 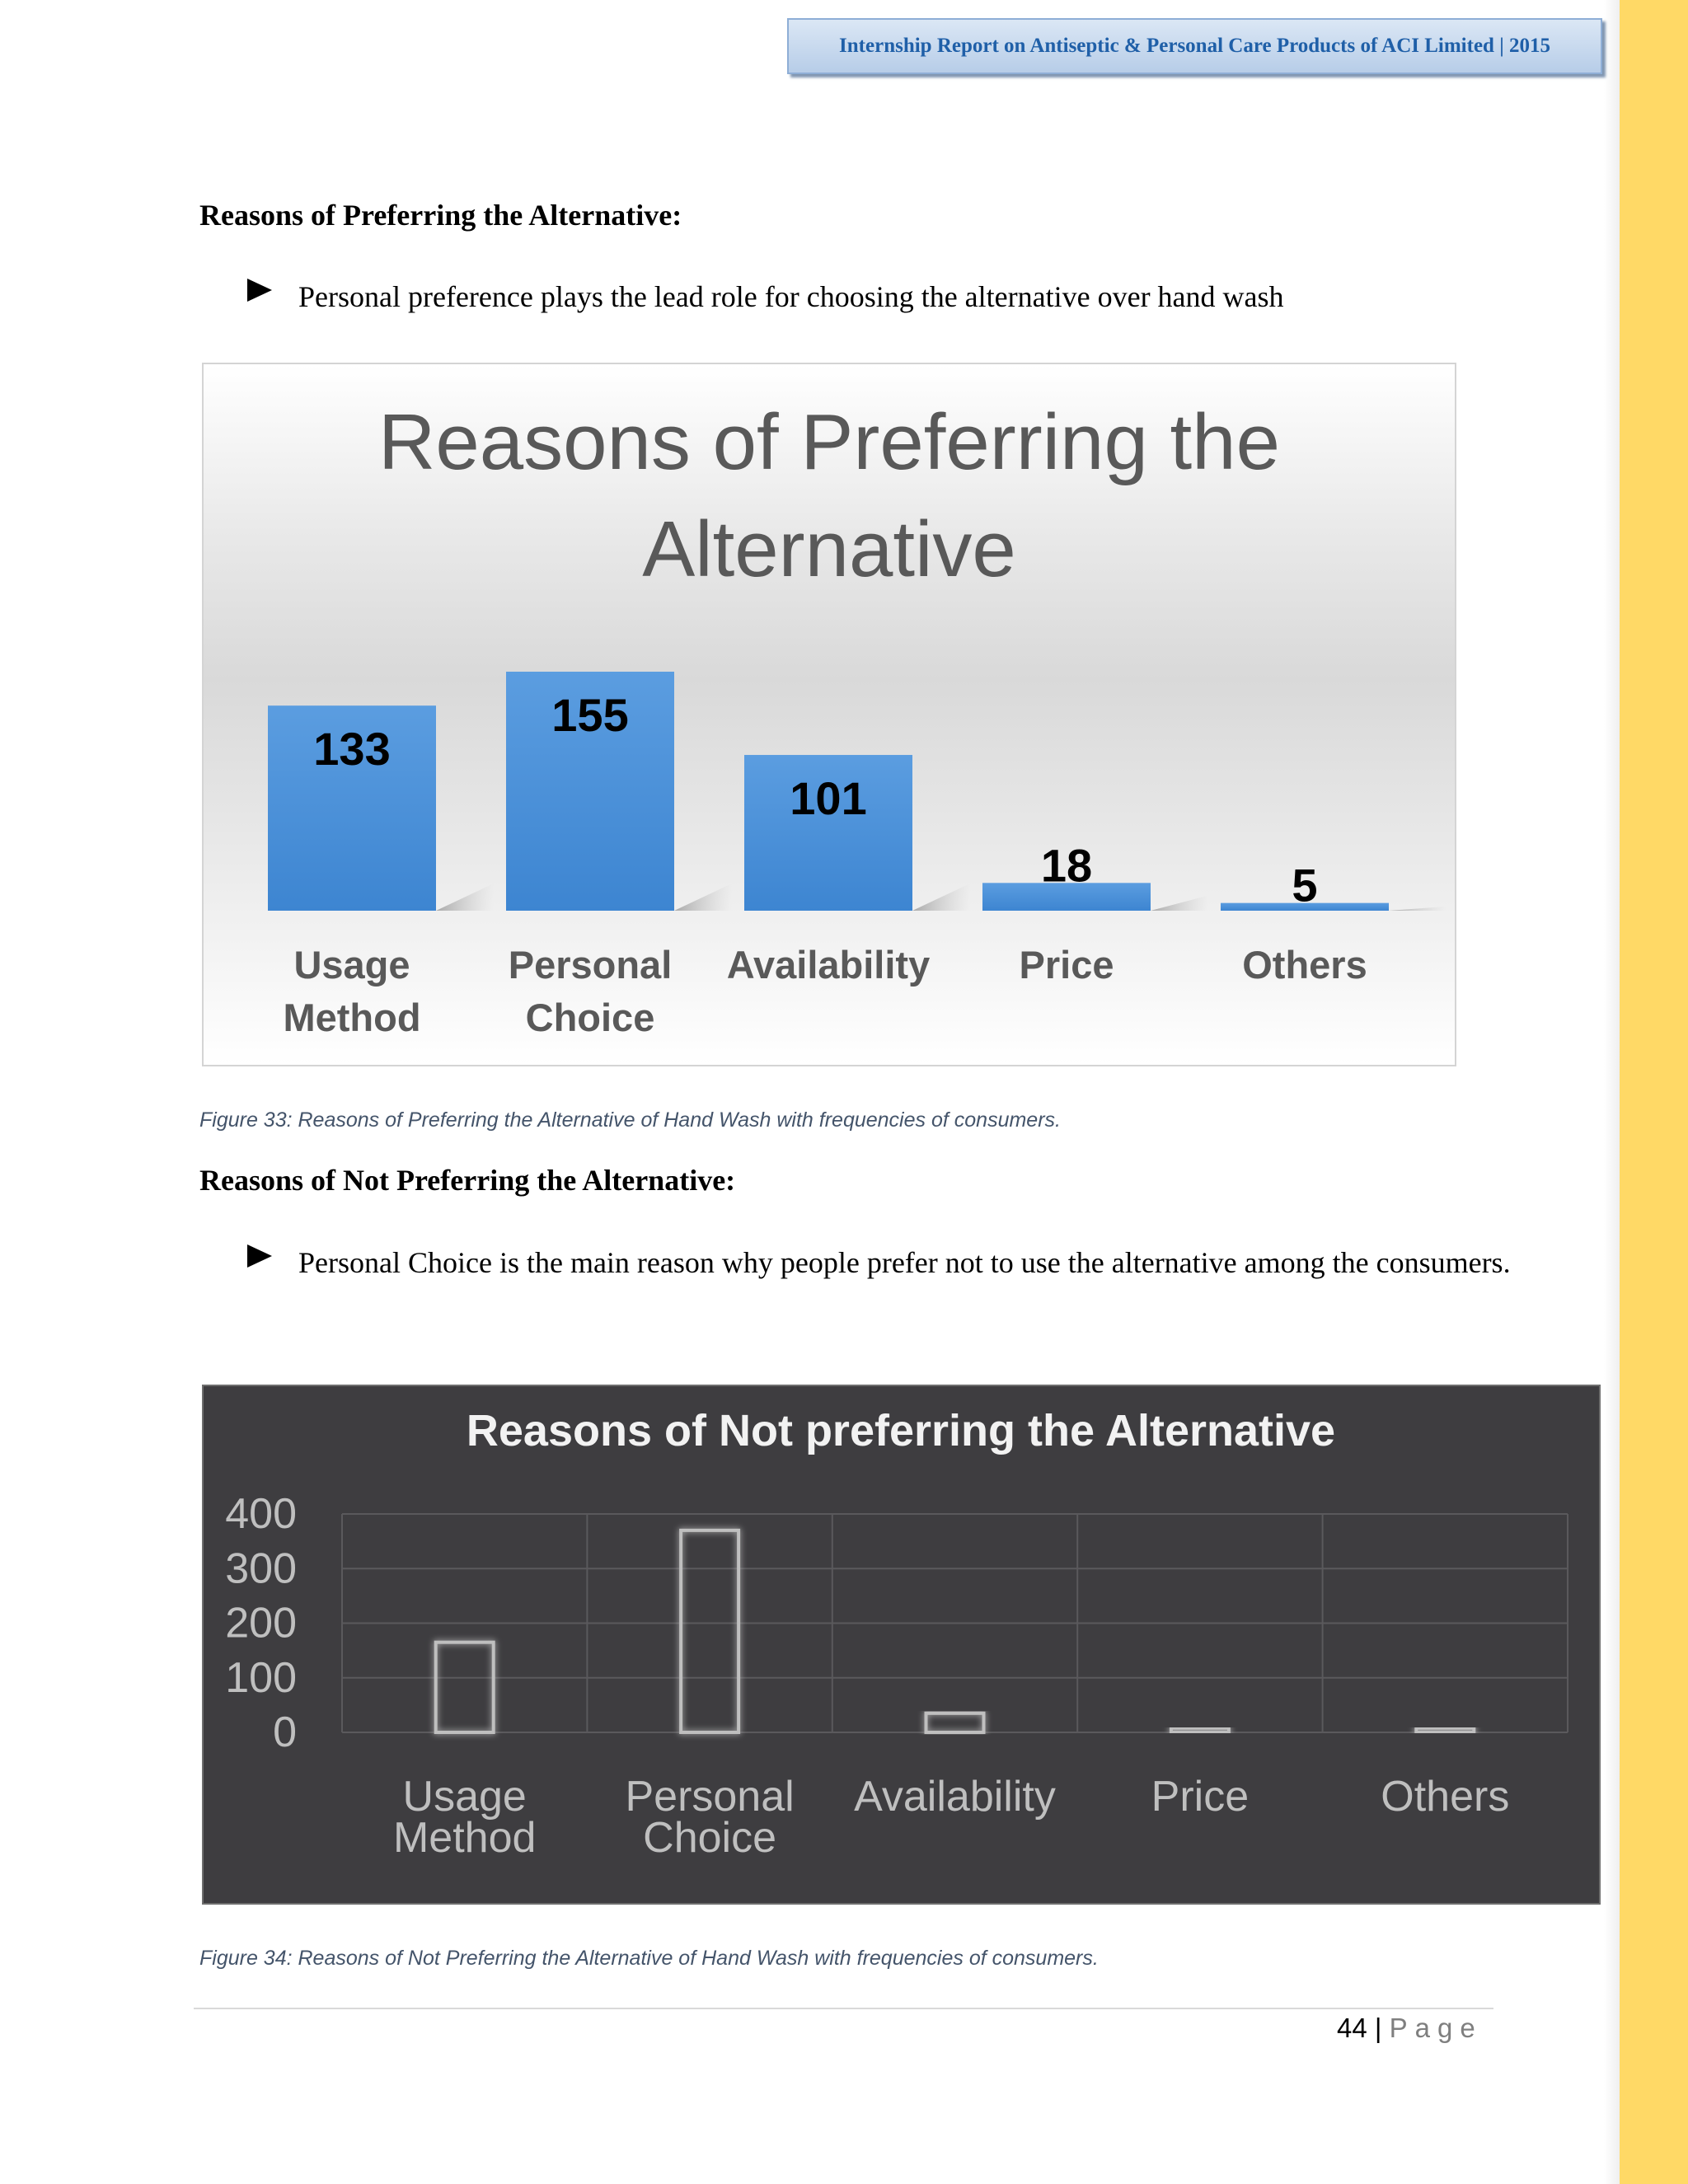 What do you see at coordinates (441, 215) in the screenshot?
I see `section-heading-preferring: Reasons of Preferring the Alternative:` at bounding box center [441, 215].